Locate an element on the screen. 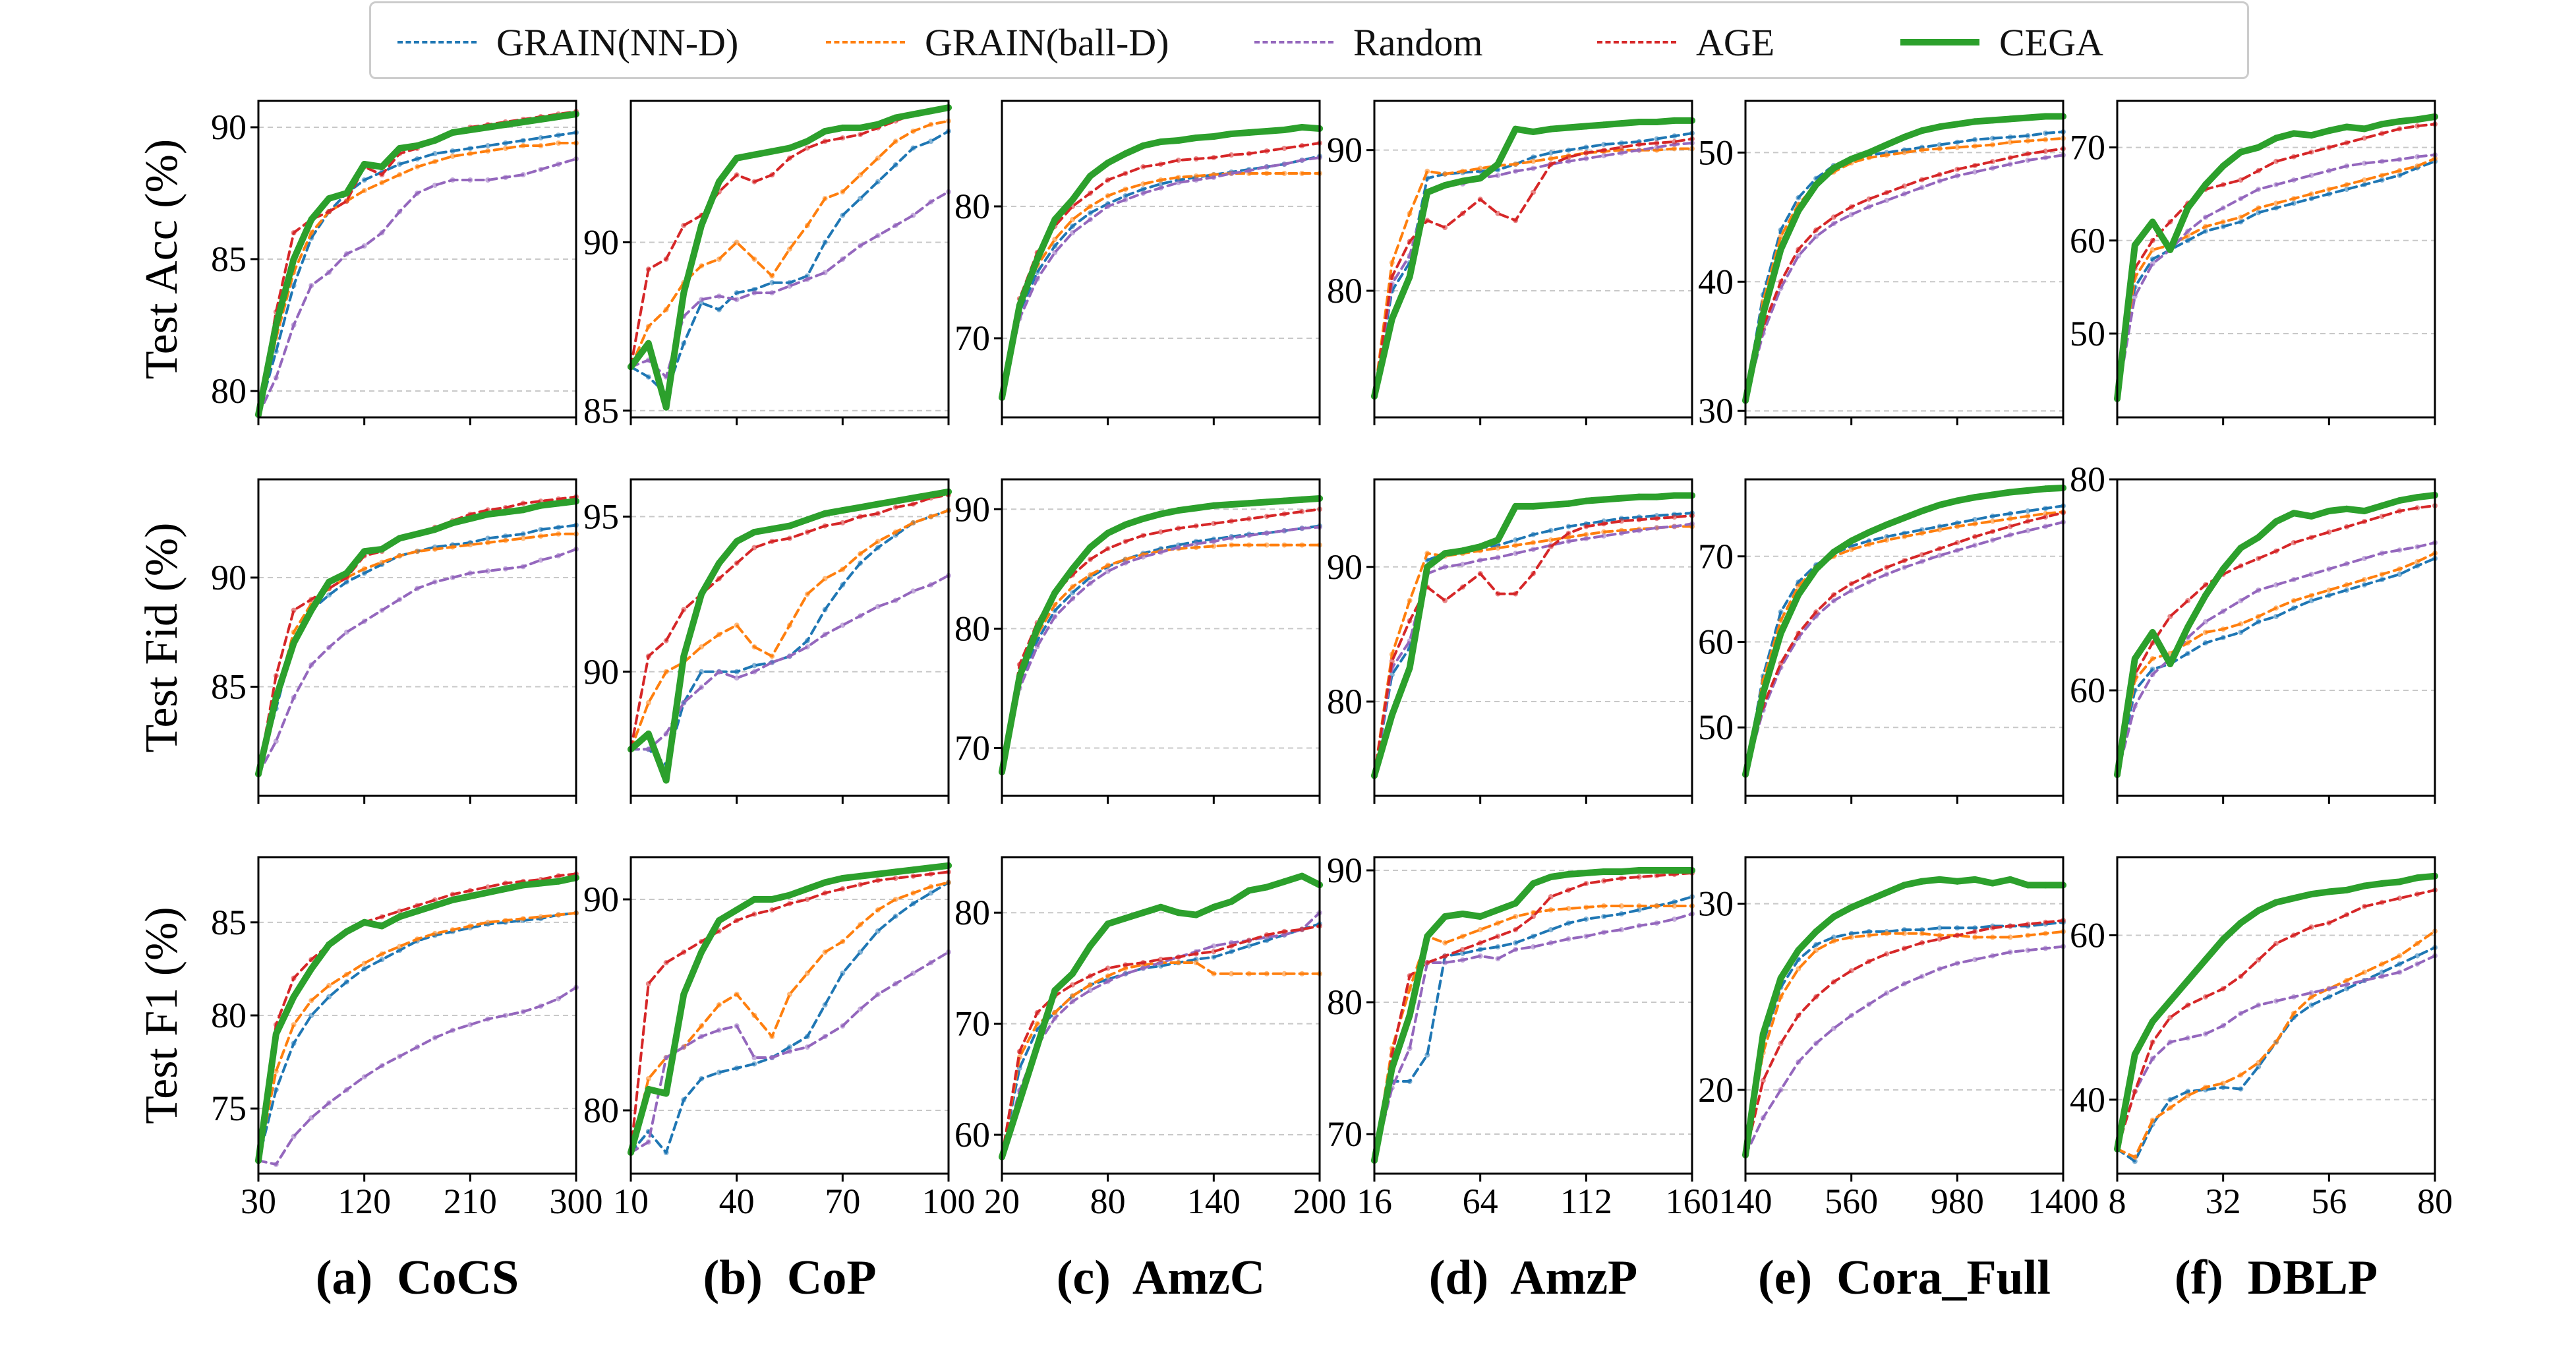  y-tick-label: 75 is located at coordinates (229, 1108).